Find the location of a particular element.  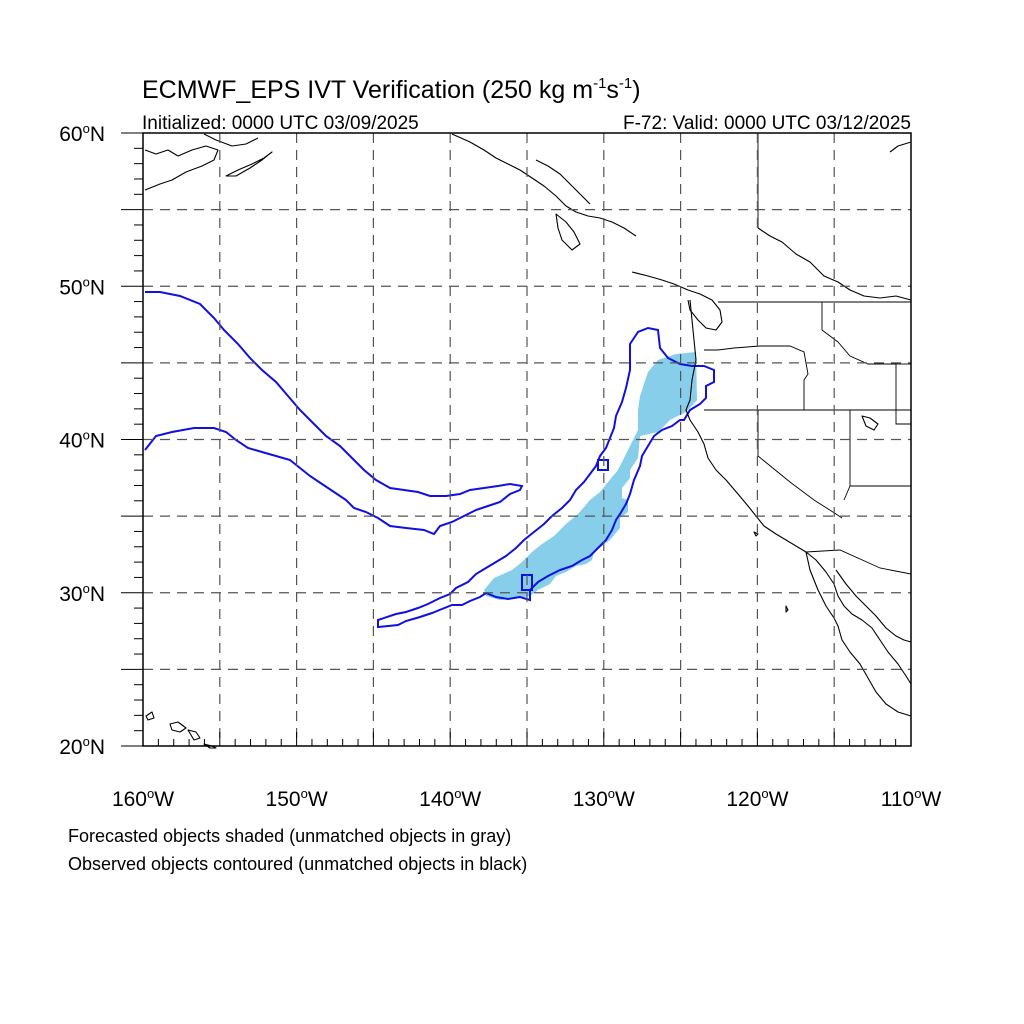

lon-tick-label: 120oW is located at coordinates (757, 798).